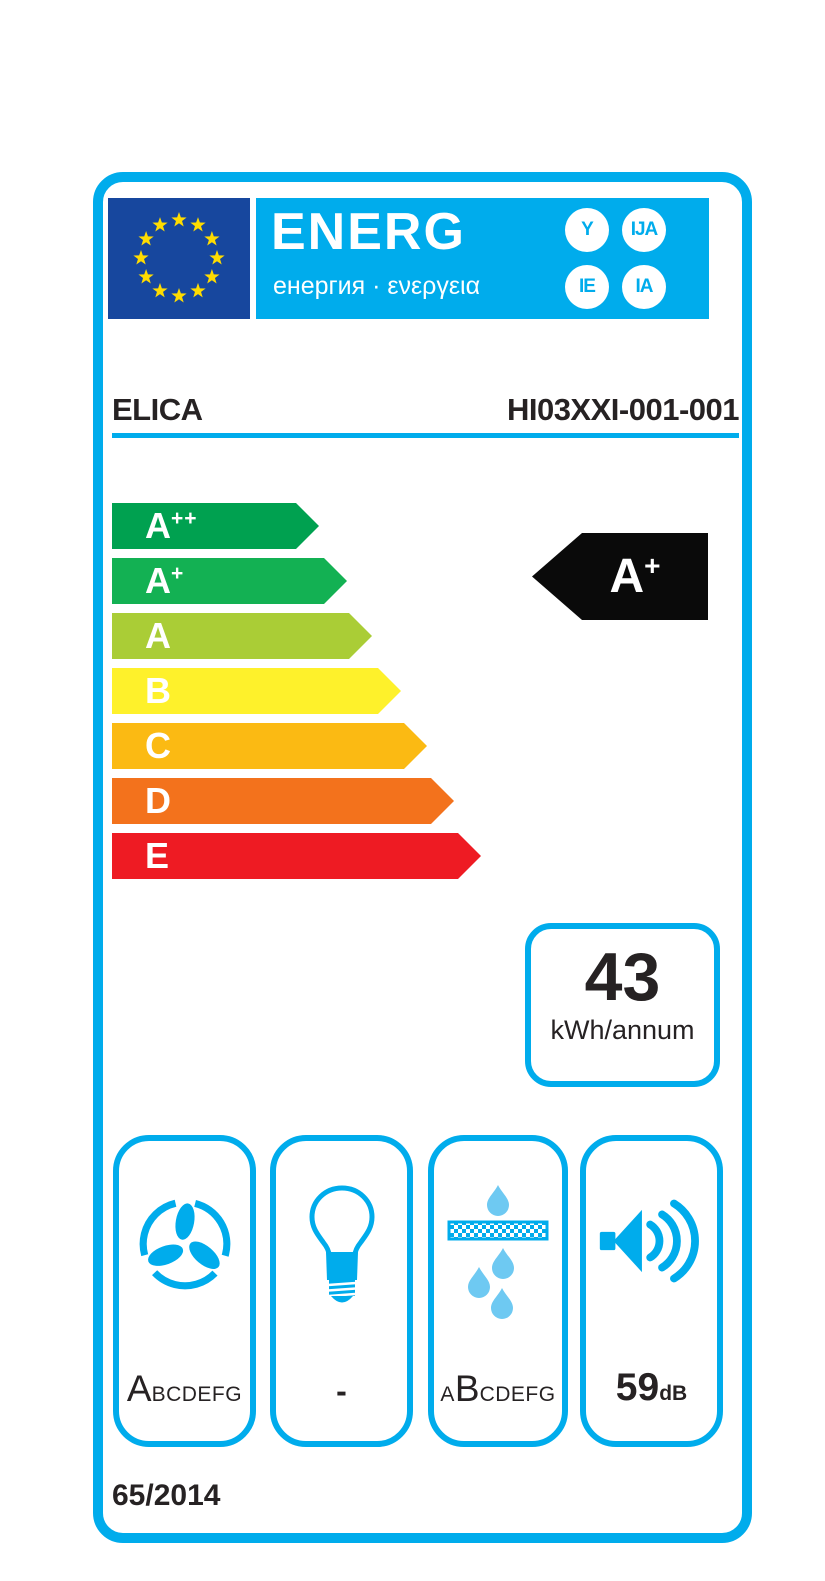 This screenshot has width=825, height=1581. I want to click on grease-filter-class: ABCDEFG, so click(498, 1388).